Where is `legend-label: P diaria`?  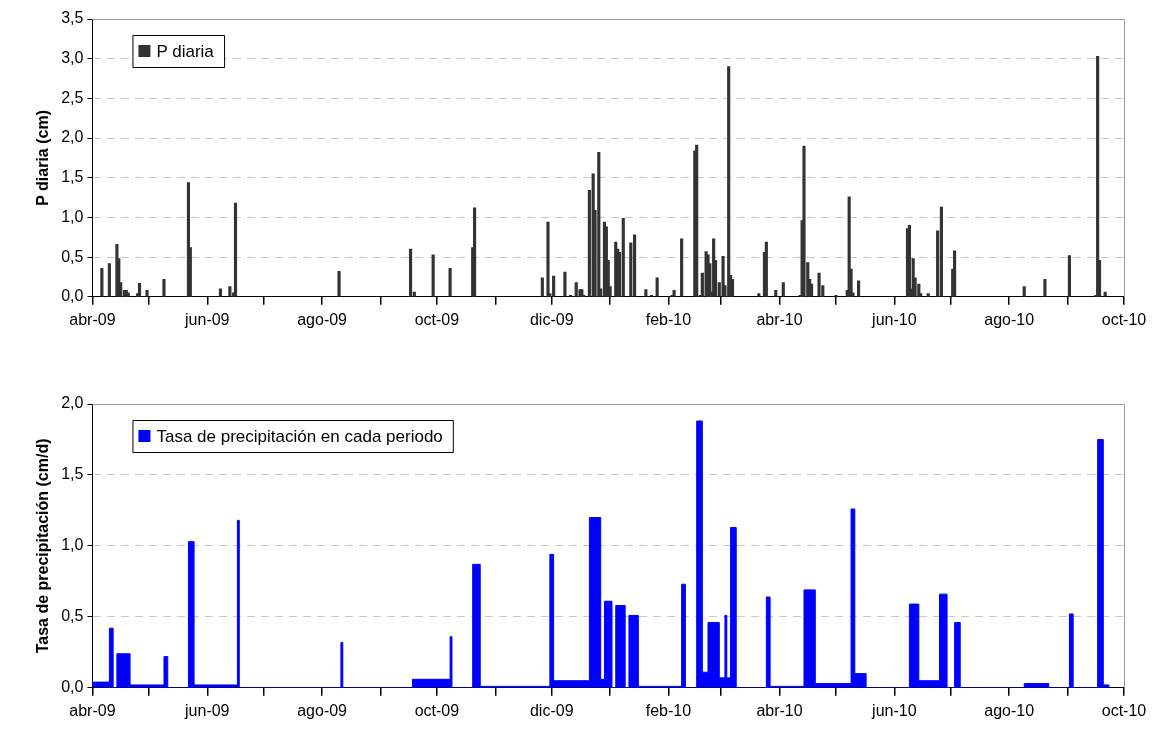
legend-label: P diaria is located at coordinates (185, 51).